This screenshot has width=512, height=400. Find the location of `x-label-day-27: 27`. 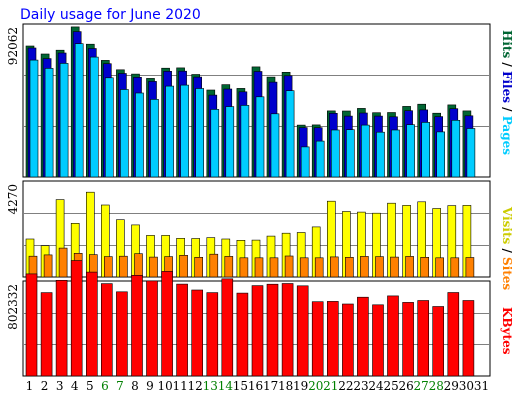

x-label-day-27: 27 is located at coordinates (421, 386).